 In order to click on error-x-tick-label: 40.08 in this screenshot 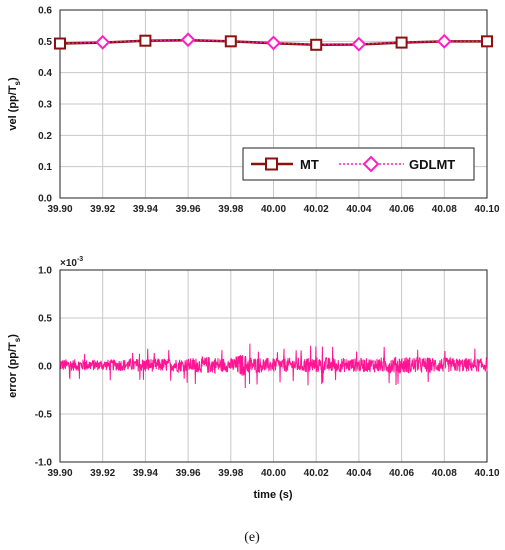, I will do `click(444, 473)`.